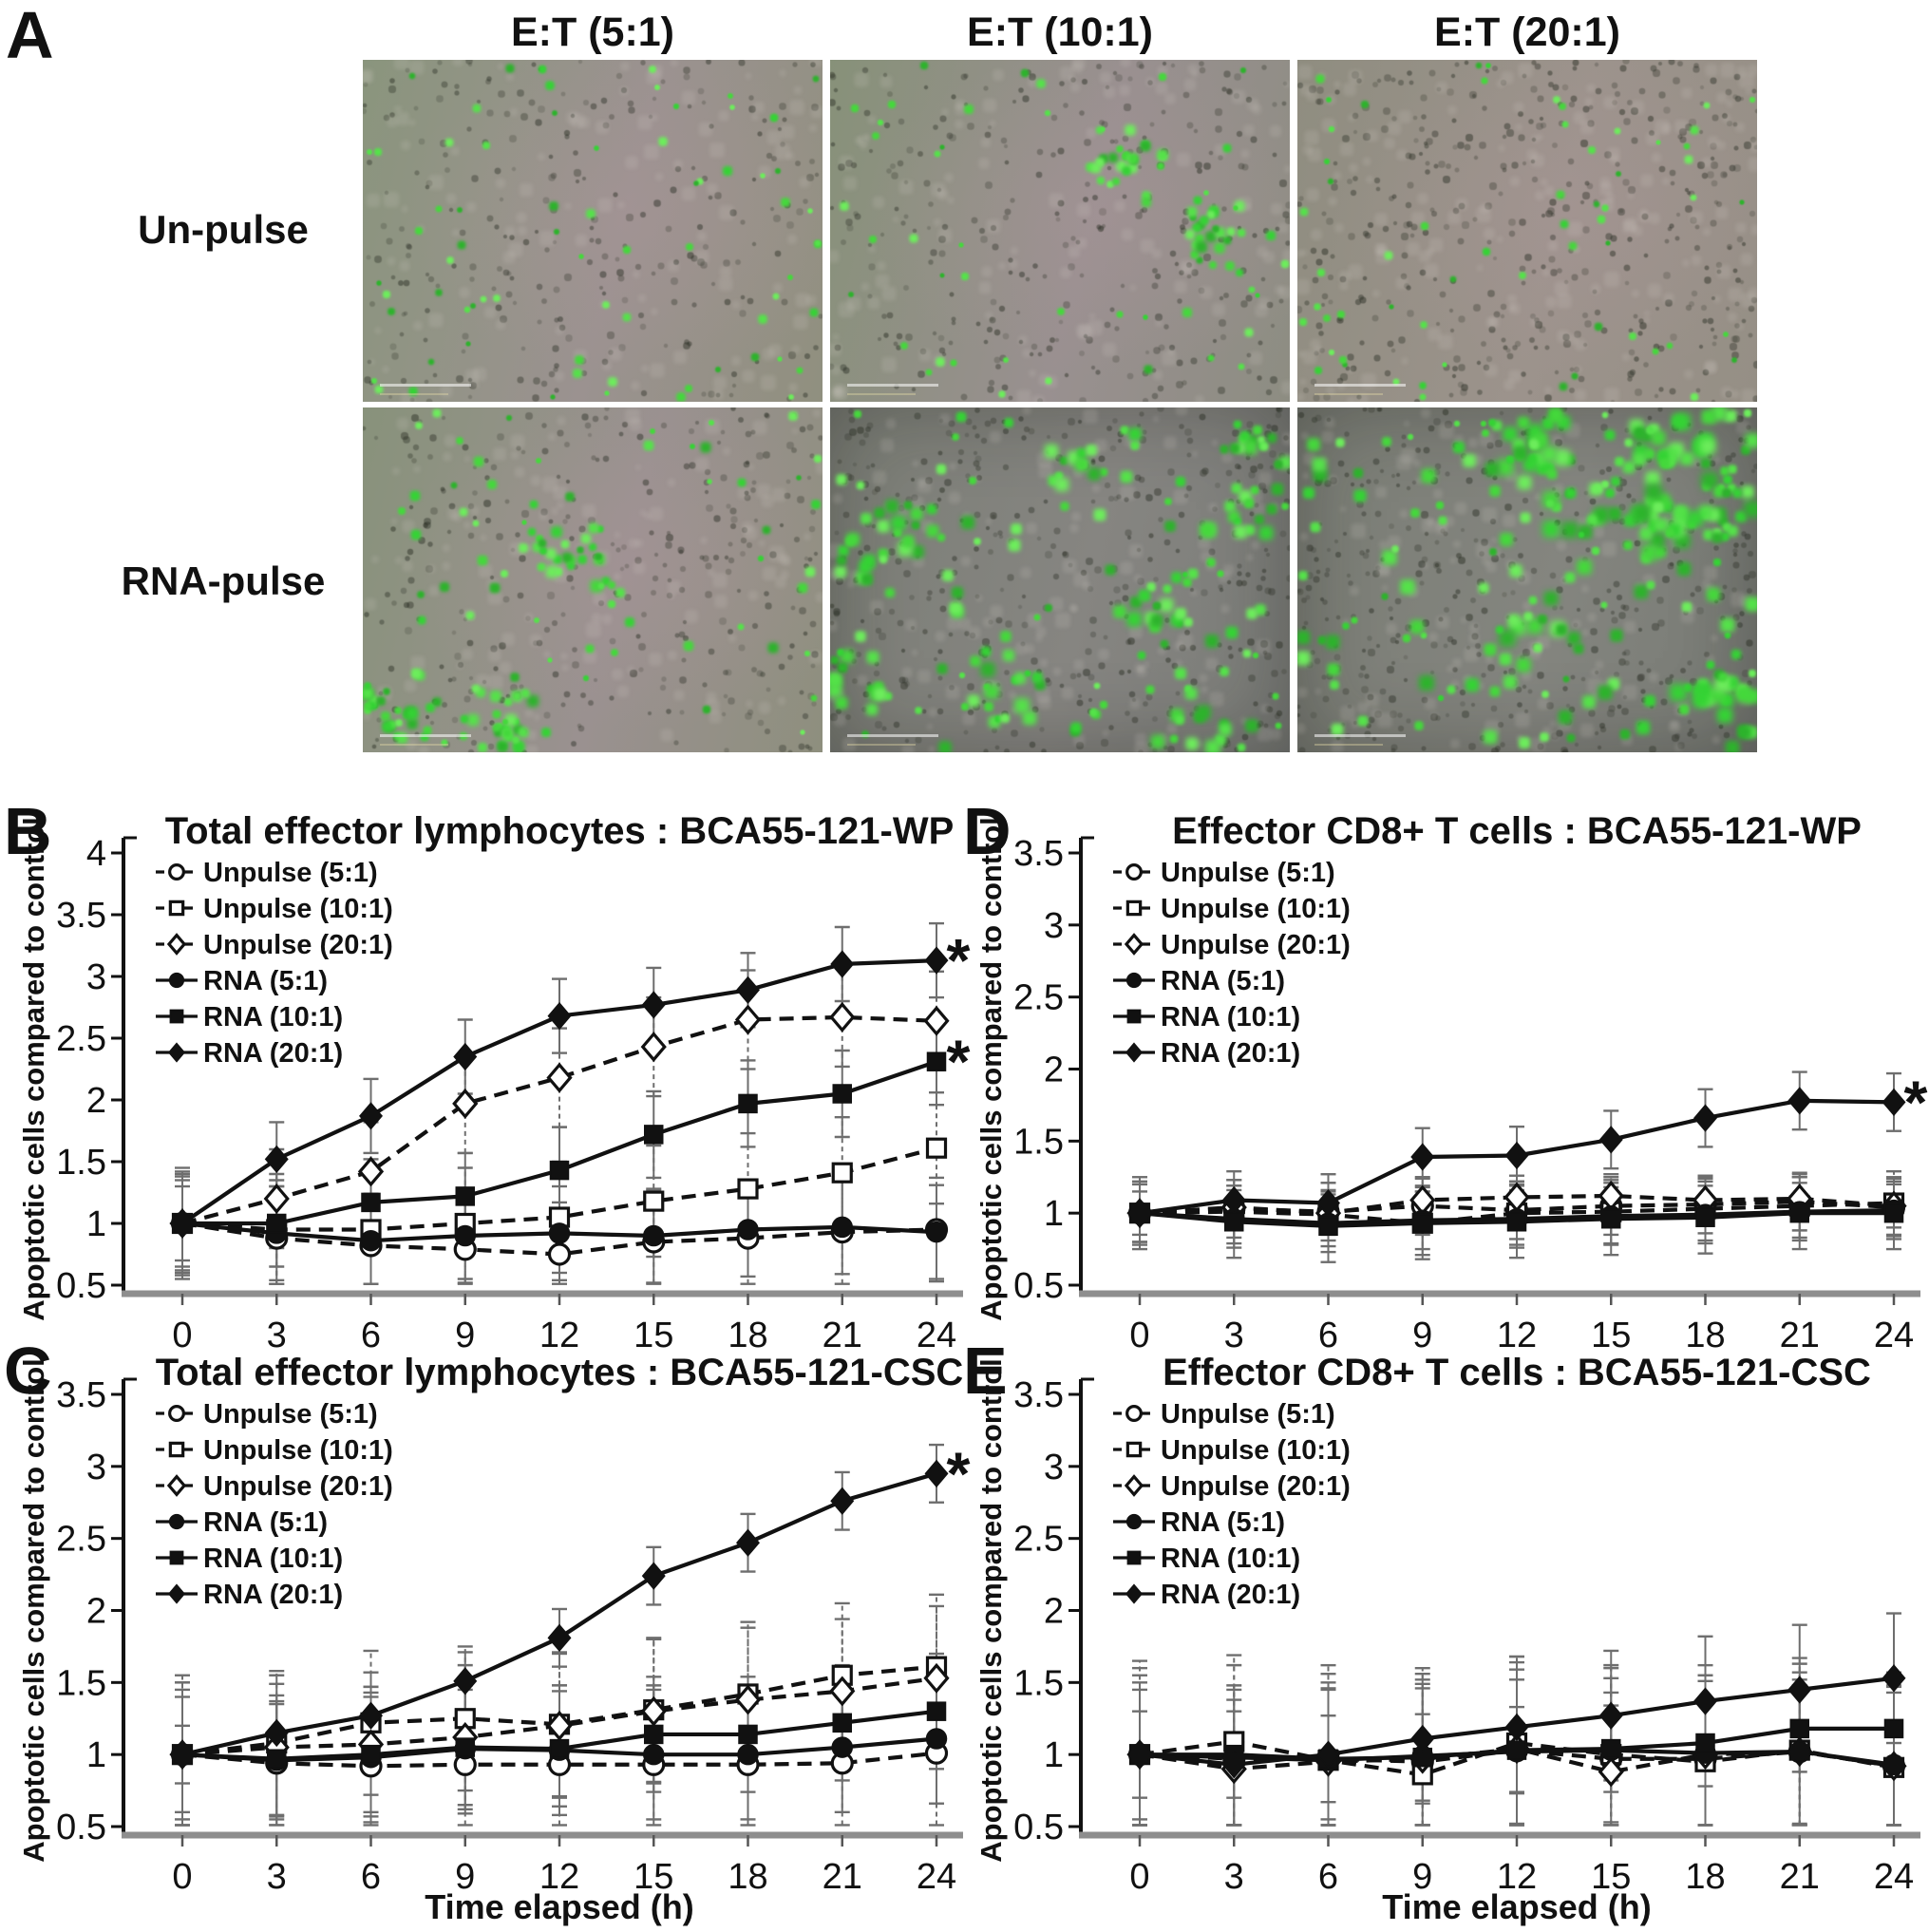 The width and height of the screenshot is (1929, 1932). Describe the element at coordinates (1705, 1335) in the screenshot. I see `x-tick-label: 18` at that location.